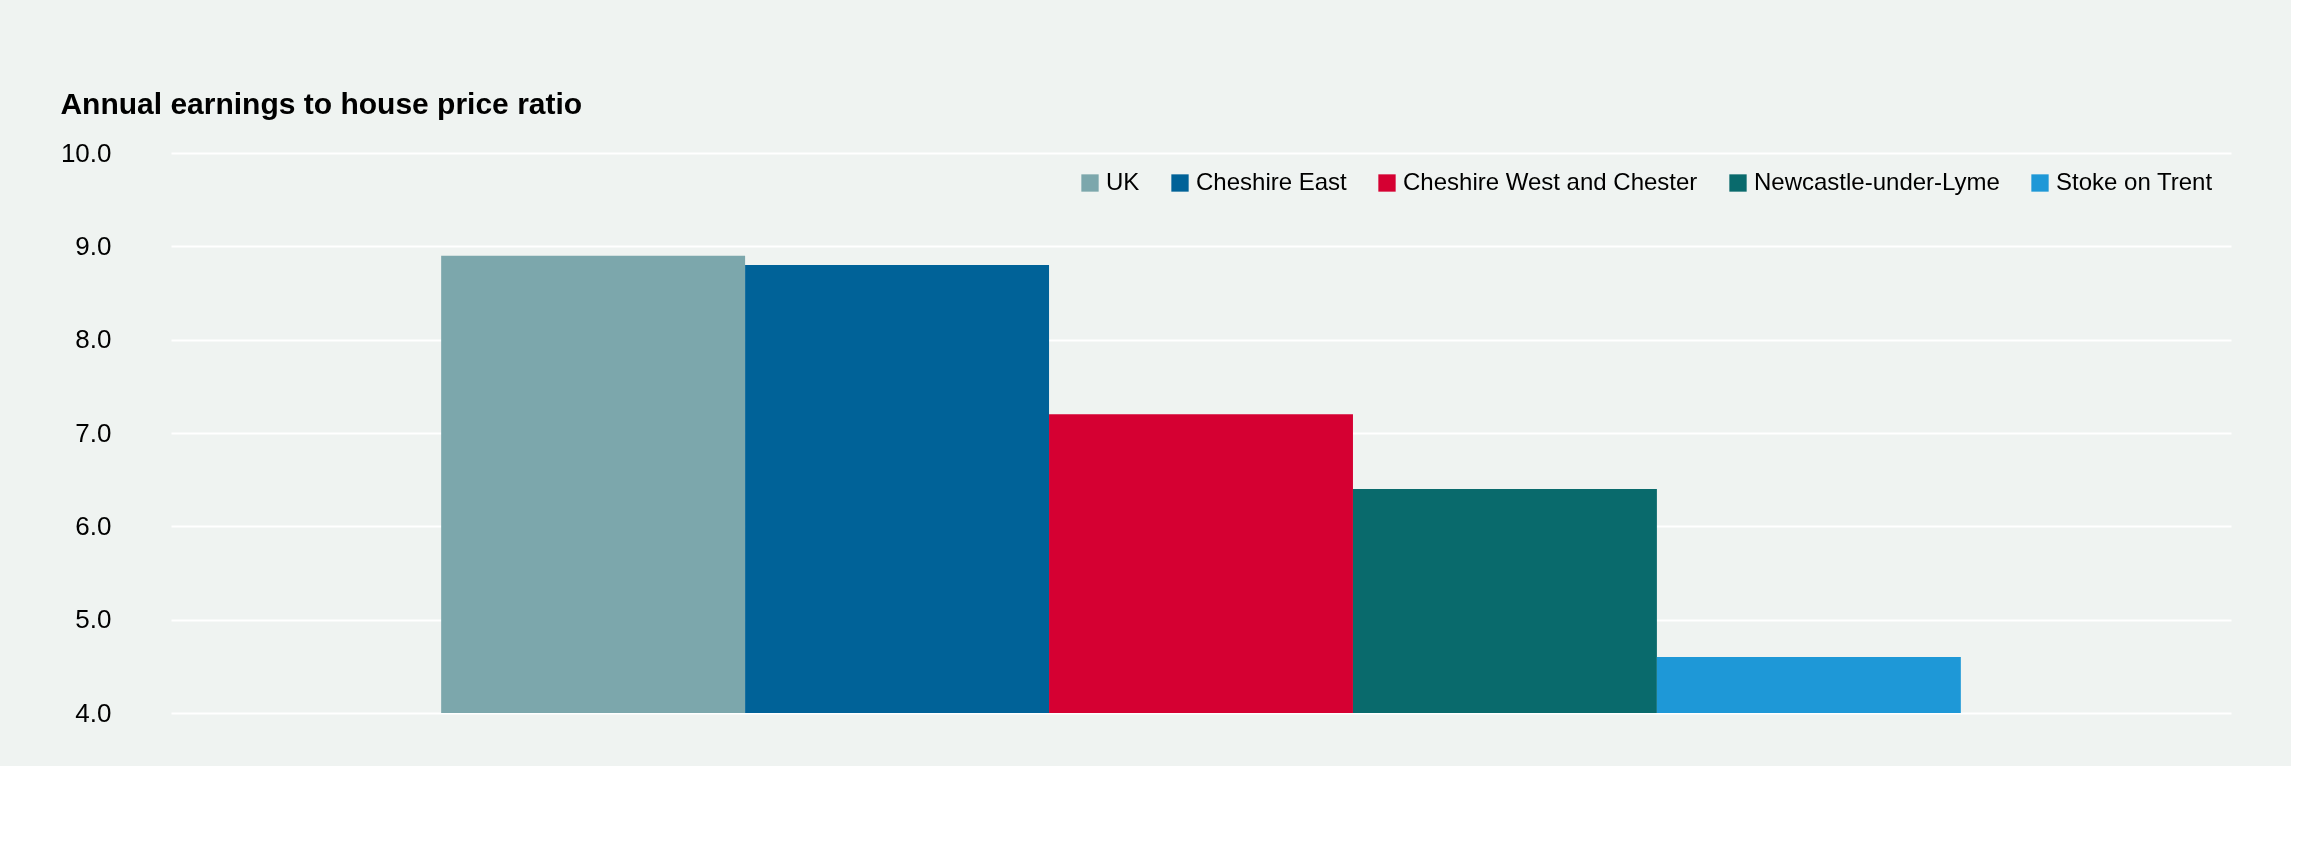 This screenshot has width=2304, height=851. What do you see at coordinates (93, 619) in the screenshot?
I see `y-tick-label: 5.0` at bounding box center [93, 619].